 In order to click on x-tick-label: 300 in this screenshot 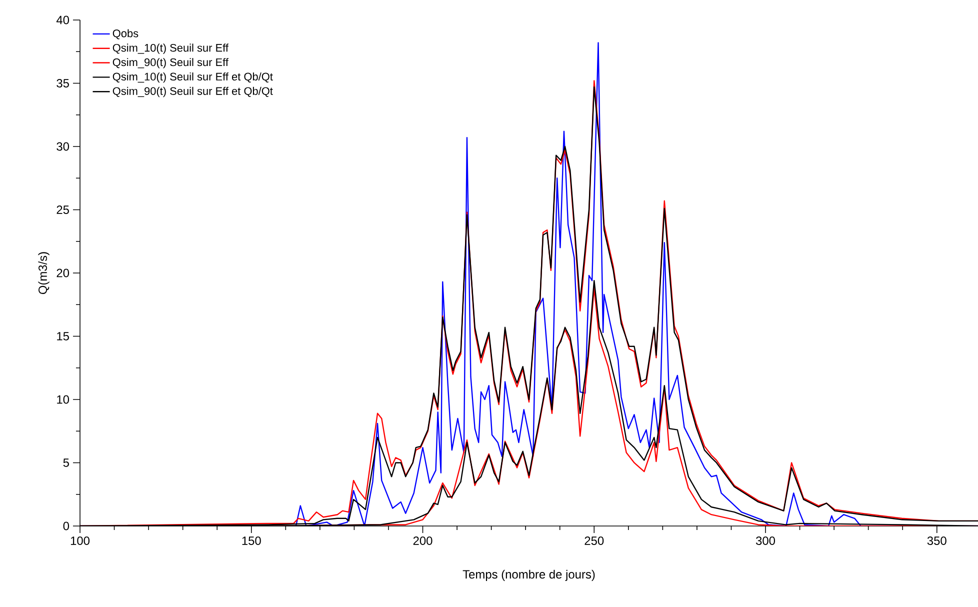, I will do `click(766, 540)`.